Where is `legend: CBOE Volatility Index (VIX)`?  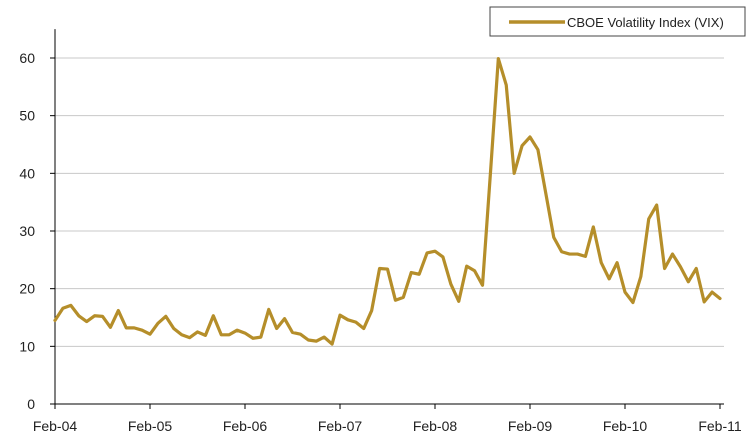 legend: CBOE Volatility Index (VIX) is located at coordinates (617, 21).